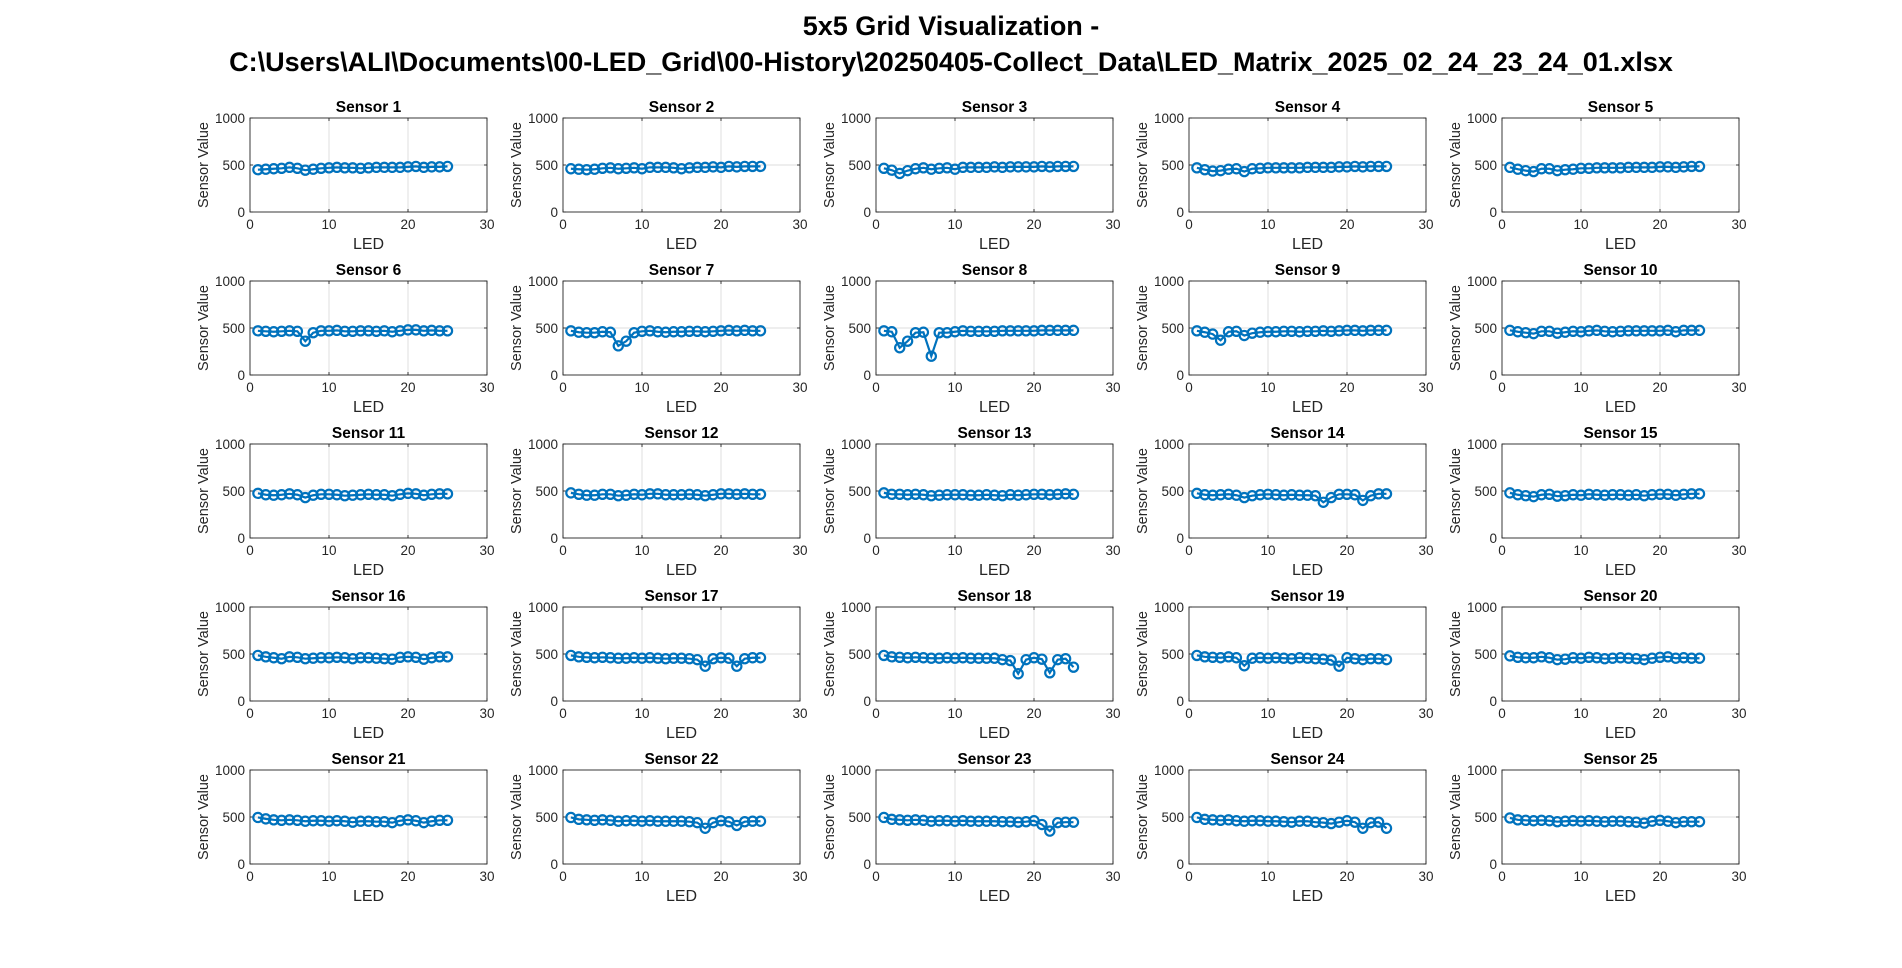 The height and width of the screenshot is (968, 1902). Describe the element at coordinates (369, 270) in the screenshot. I see `subplot-title: Sensor 6` at that location.